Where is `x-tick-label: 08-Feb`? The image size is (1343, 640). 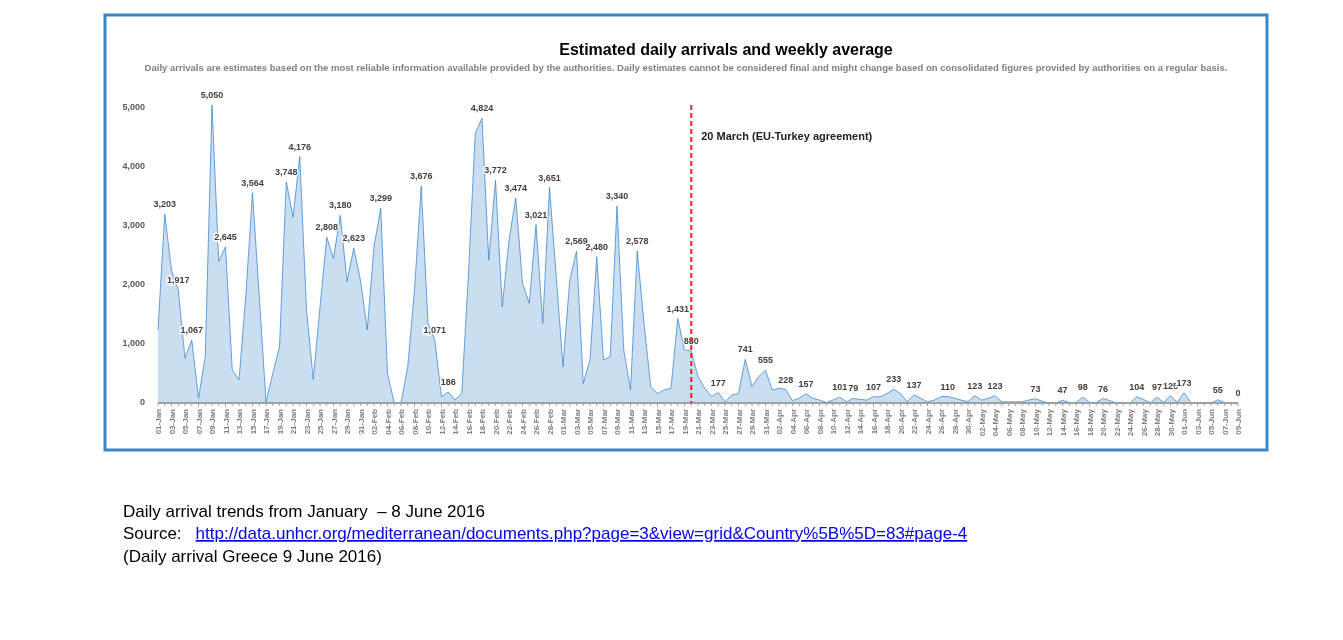 x-tick-label: 08-Feb is located at coordinates (415, 421).